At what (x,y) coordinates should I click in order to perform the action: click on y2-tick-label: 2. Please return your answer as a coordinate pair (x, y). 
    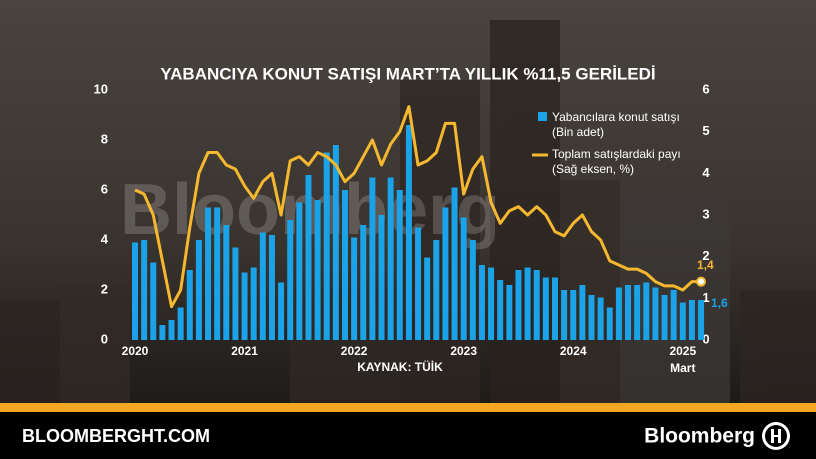
    Looking at the image, I should click on (705, 255).